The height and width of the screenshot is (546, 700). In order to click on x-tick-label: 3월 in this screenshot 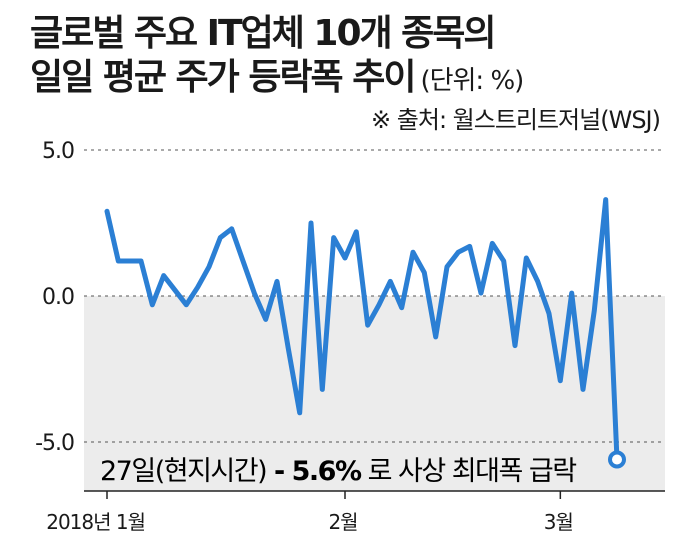, I will do `click(558, 522)`.